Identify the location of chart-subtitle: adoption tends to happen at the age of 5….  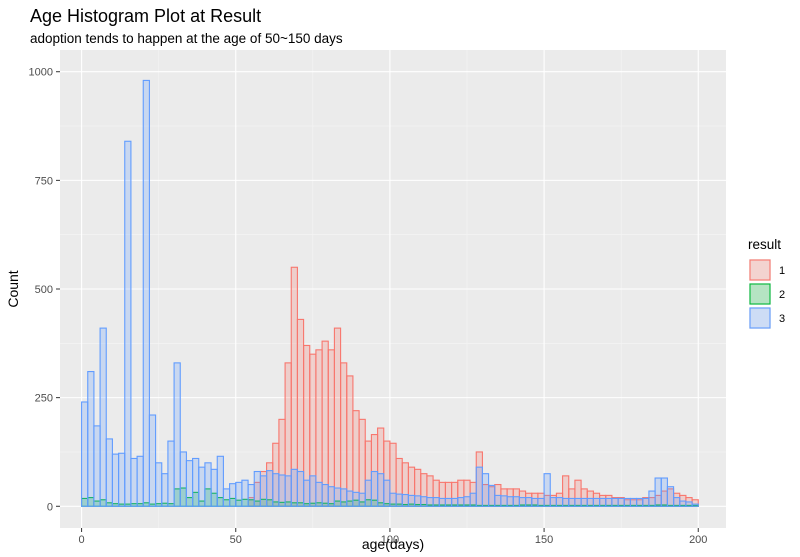
(186, 38).